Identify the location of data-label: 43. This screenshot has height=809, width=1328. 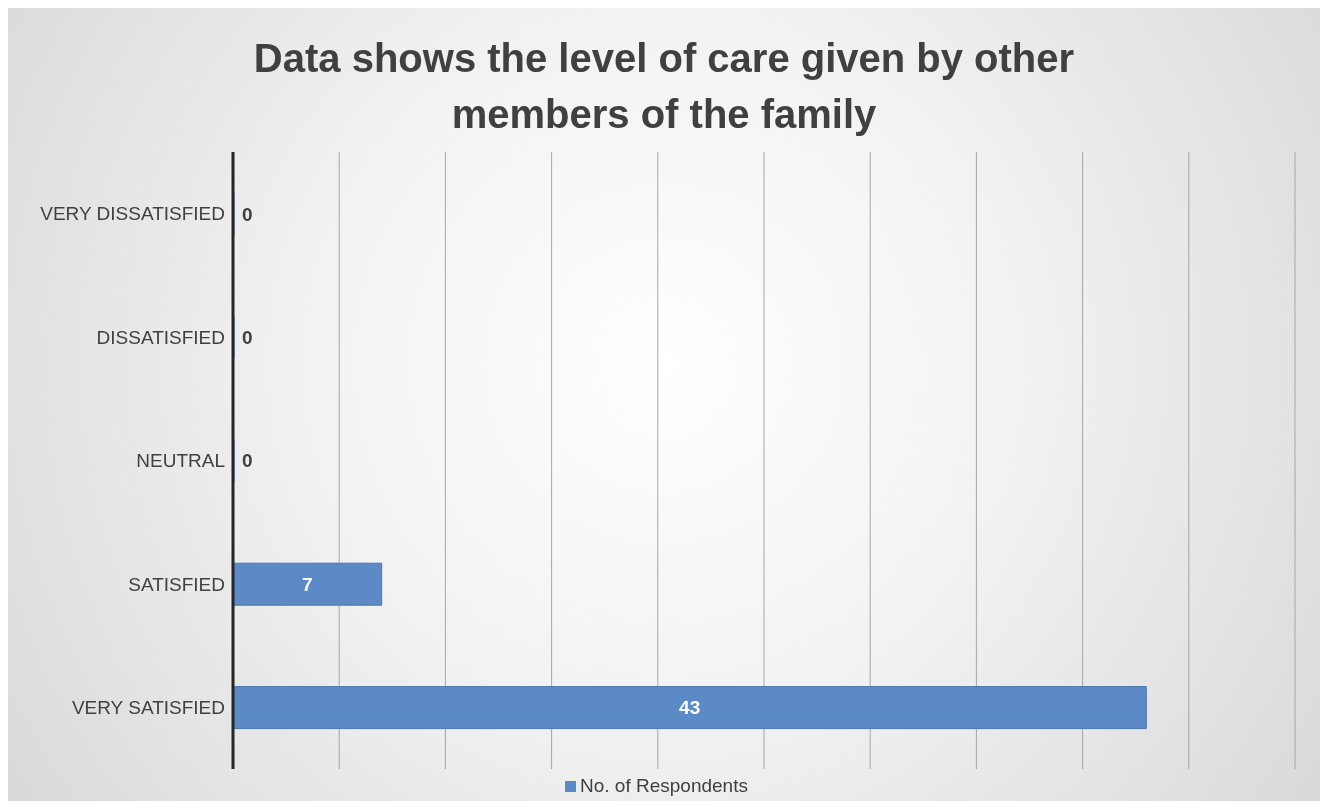
(690, 708).